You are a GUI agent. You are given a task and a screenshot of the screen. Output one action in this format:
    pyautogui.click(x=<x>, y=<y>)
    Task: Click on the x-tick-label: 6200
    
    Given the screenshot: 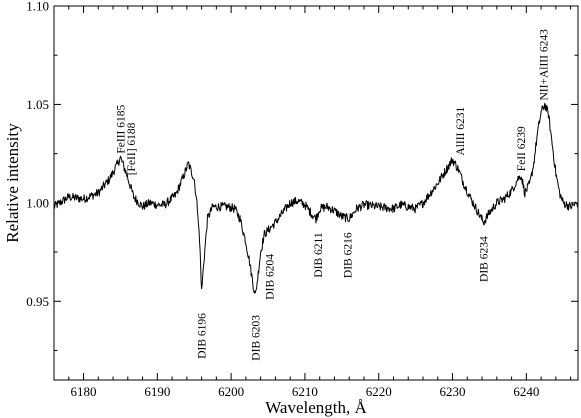 What is the action you would take?
    pyautogui.click(x=231, y=391)
    